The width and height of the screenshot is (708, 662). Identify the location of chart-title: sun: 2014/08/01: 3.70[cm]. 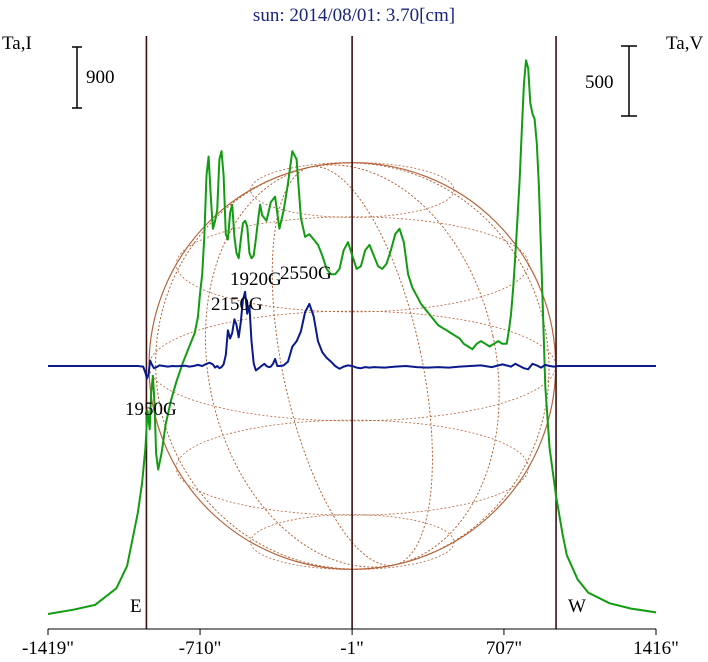
(354, 15).